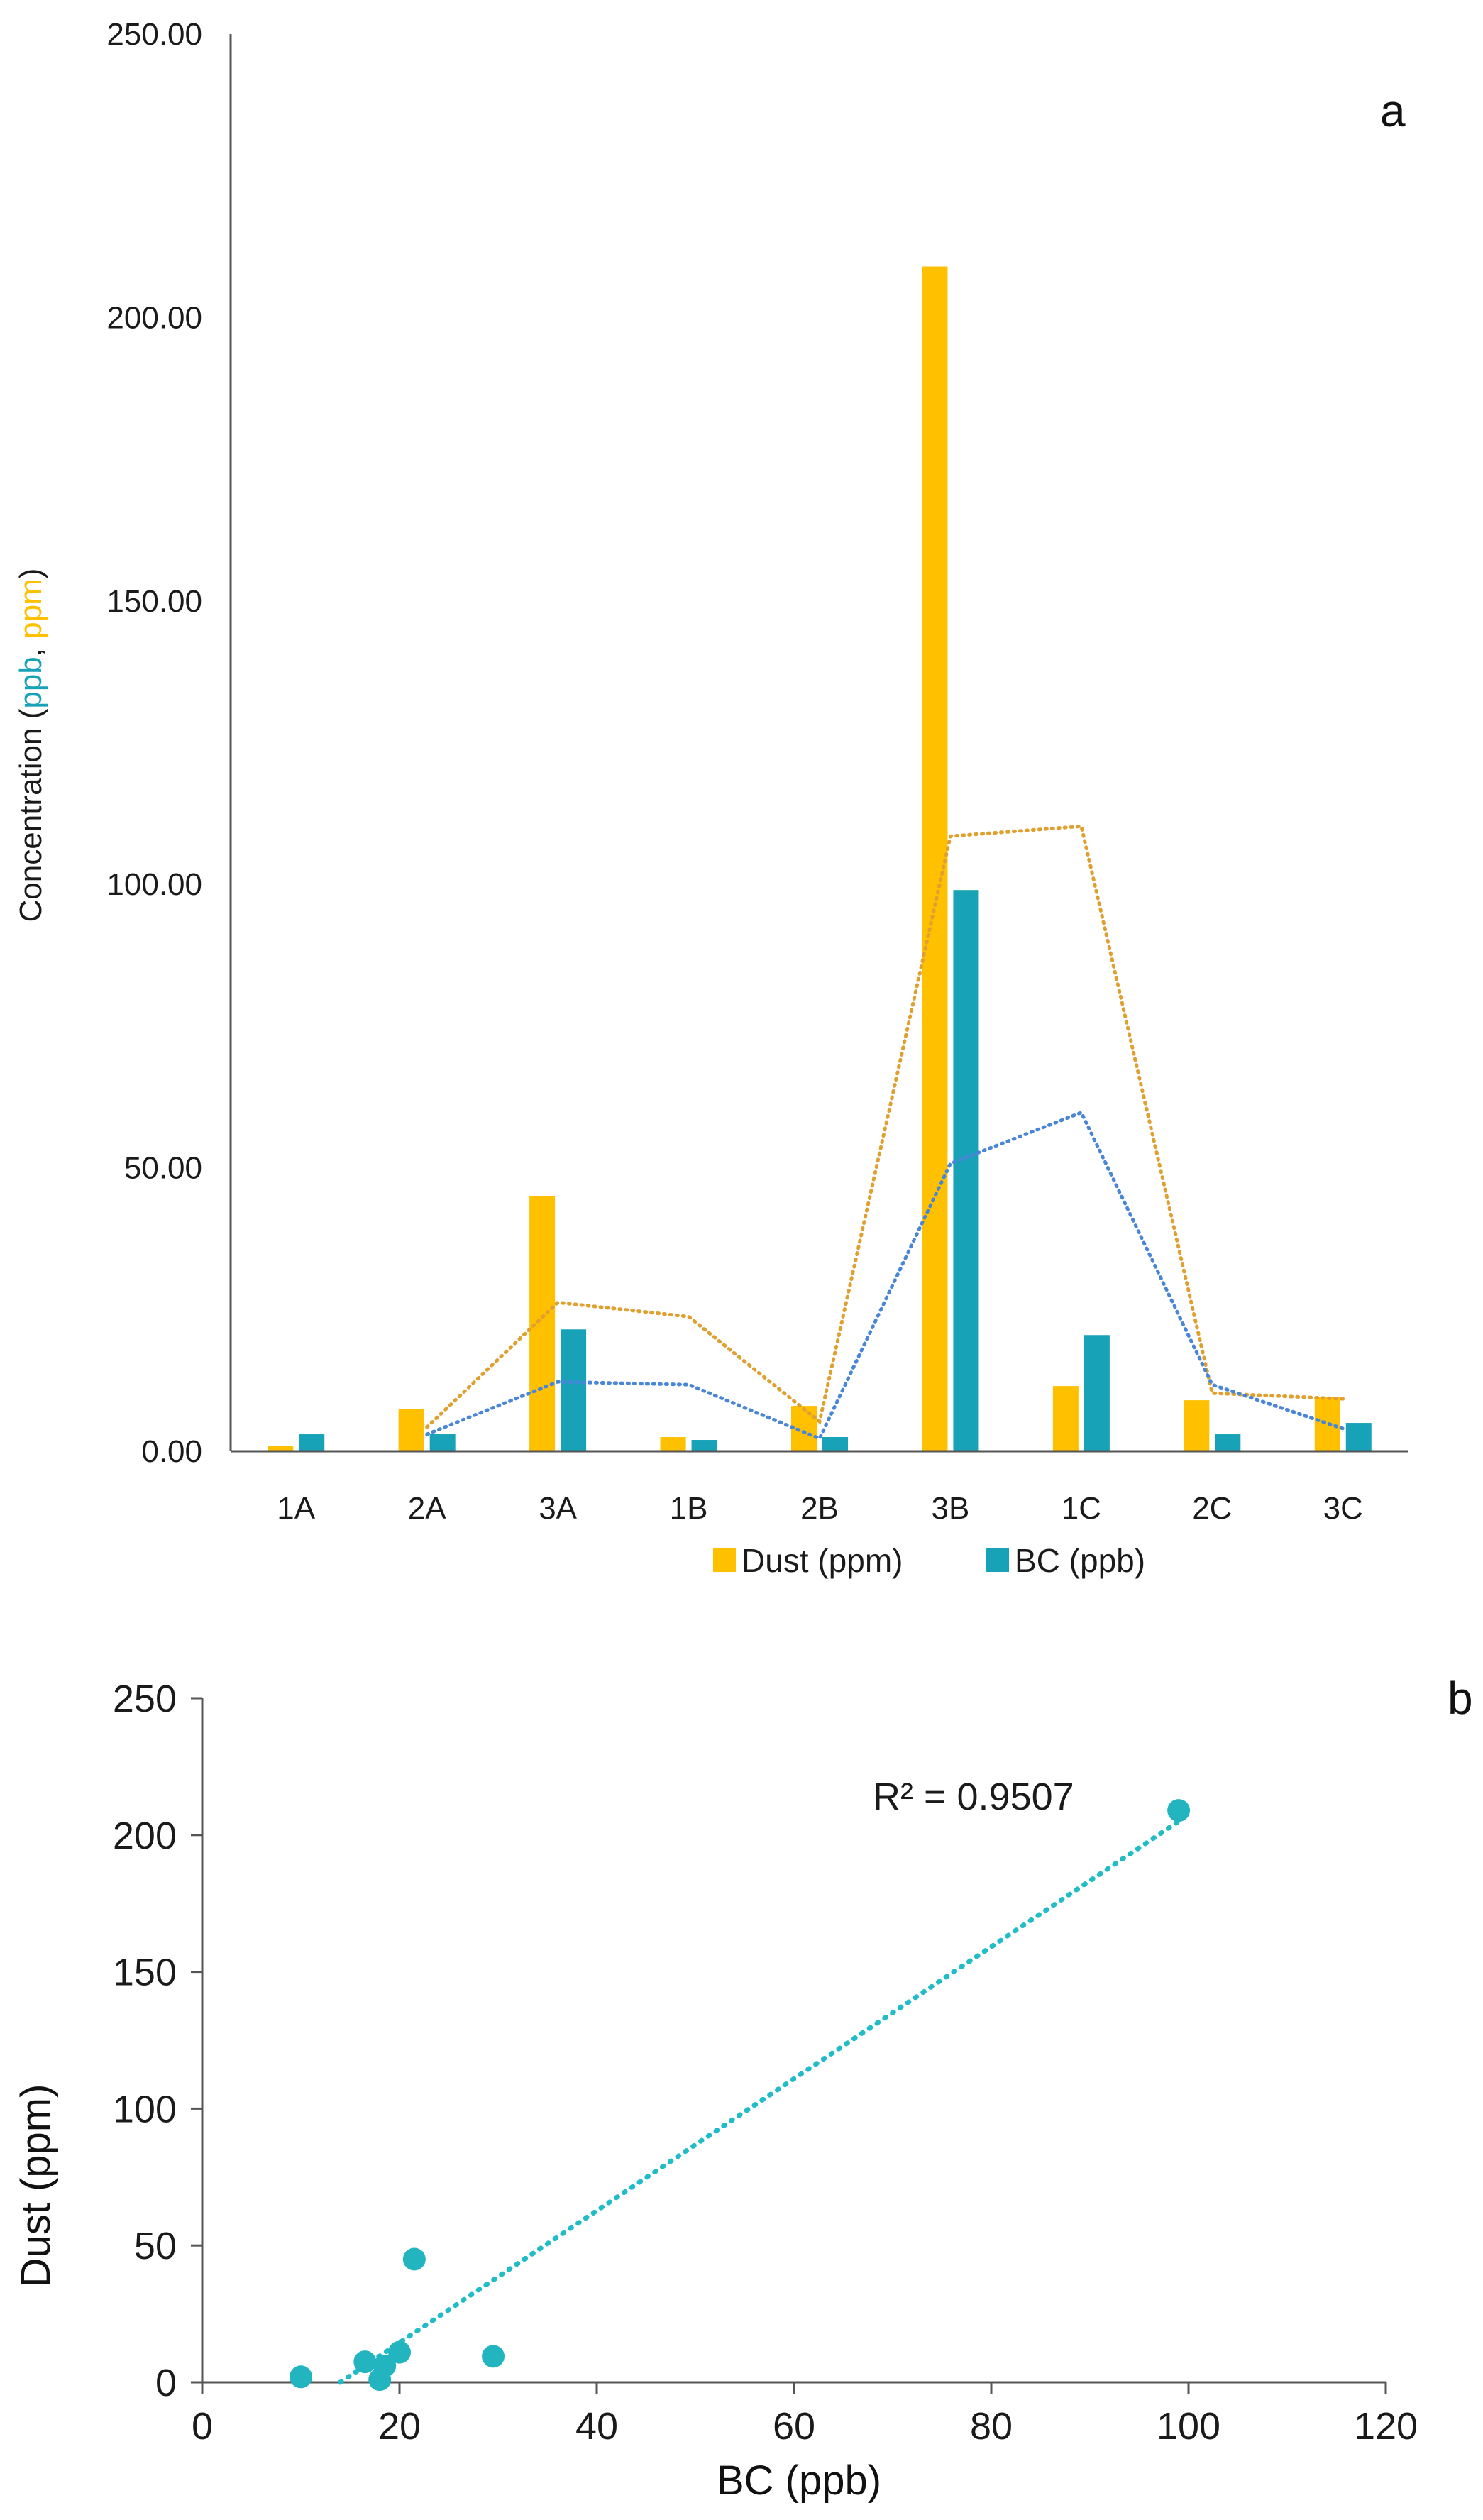 This screenshot has height=2520, width=1483. I want to click on y-tick-label-b: 150, so click(145, 1973).